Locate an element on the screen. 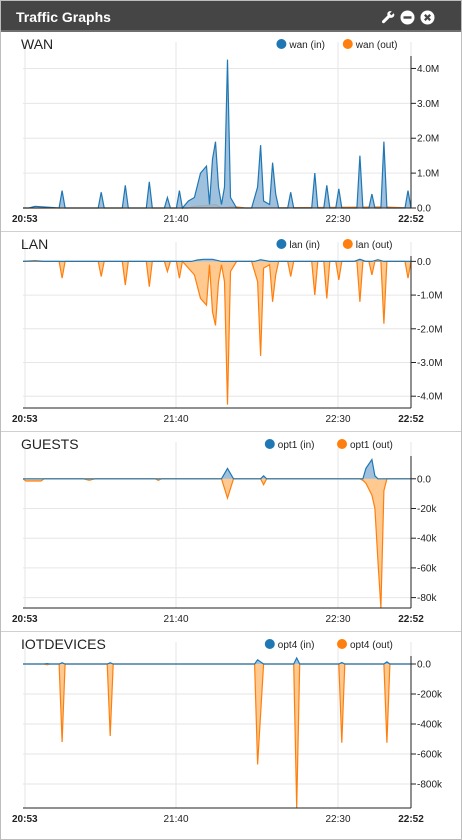 The height and width of the screenshot is (840, 462). legend-item-out: opt1 (out) is located at coordinates (365, 445).